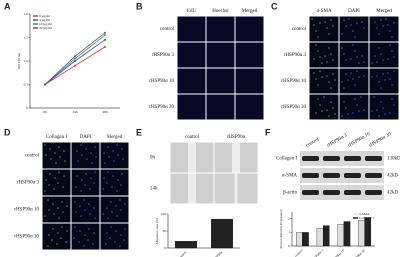 The width and height of the screenshot is (400, 257). Describe the element at coordinates (324, 11) in the screenshot. I see `column-header: α-SMA` at that location.